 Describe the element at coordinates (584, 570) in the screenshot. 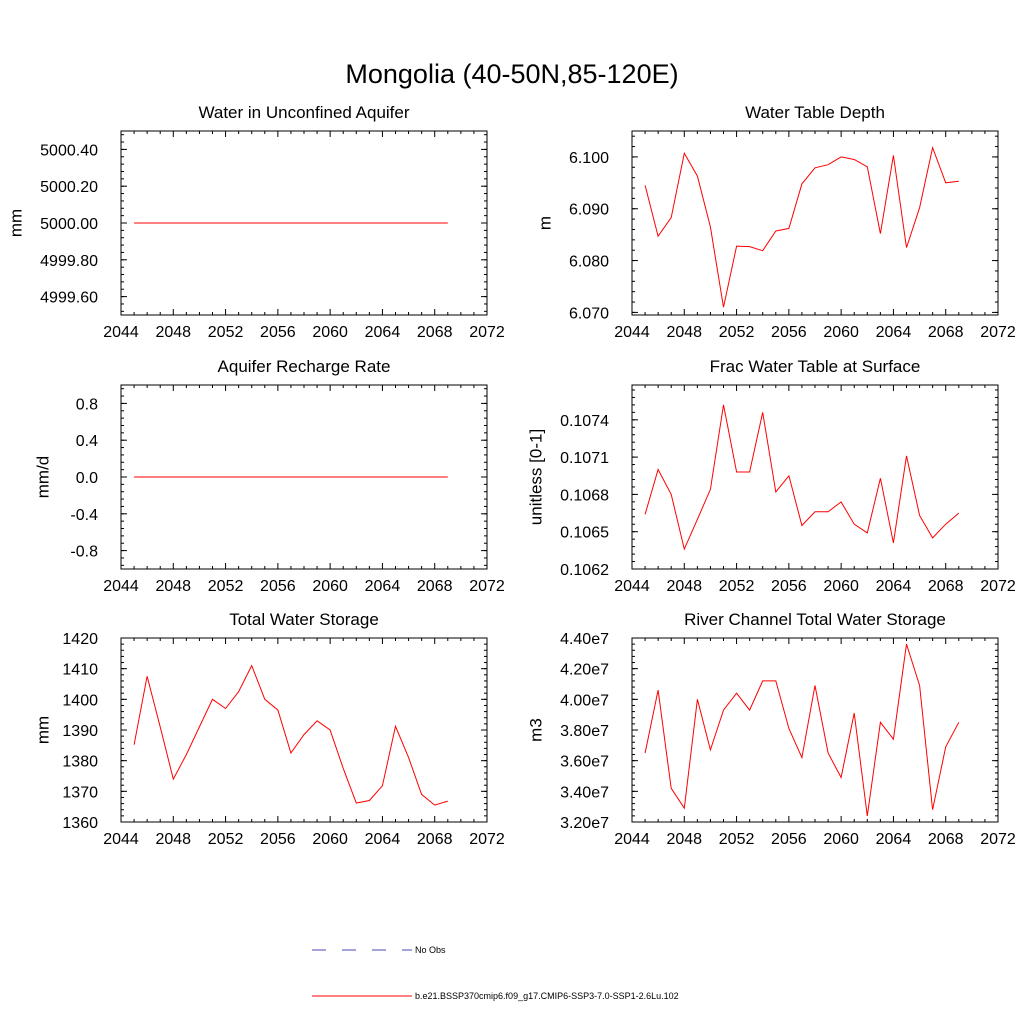

I see `y-tick-label: 0.1062` at that location.